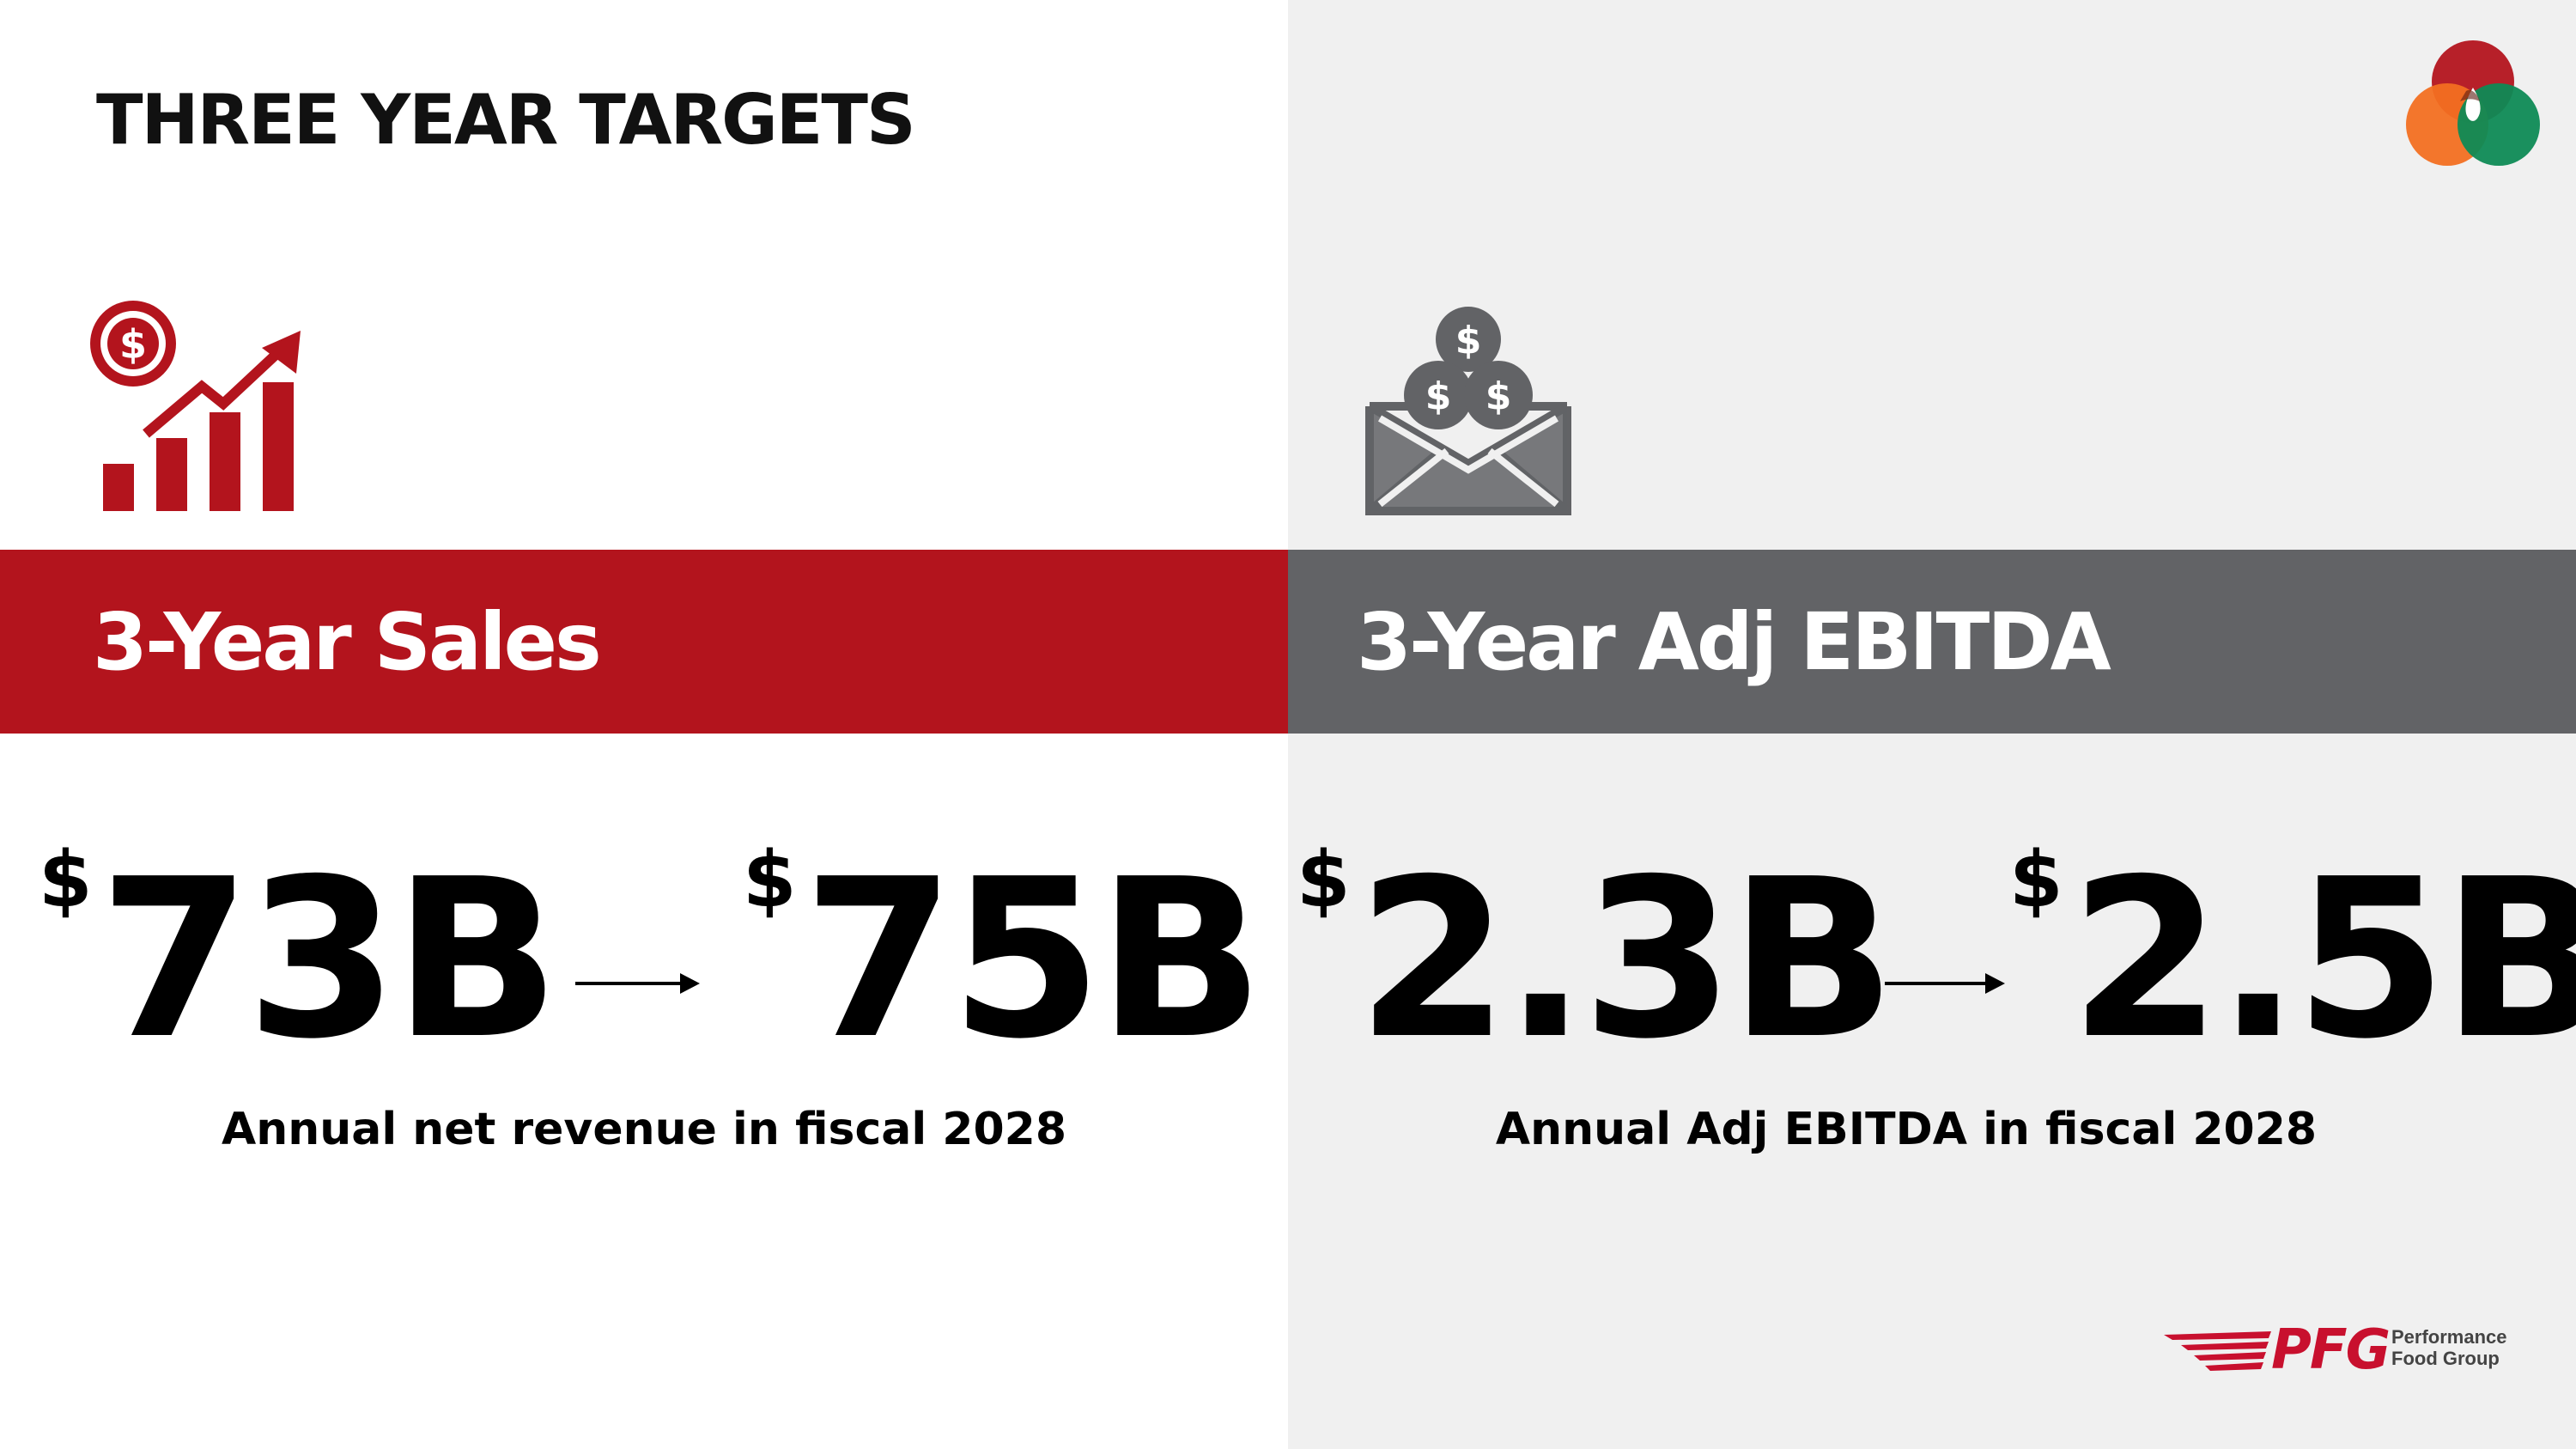 The height and width of the screenshot is (1449, 2576). What do you see at coordinates (506, 120) in the screenshot?
I see `page-title: THREE YEAR TARGETS` at bounding box center [506, 120].